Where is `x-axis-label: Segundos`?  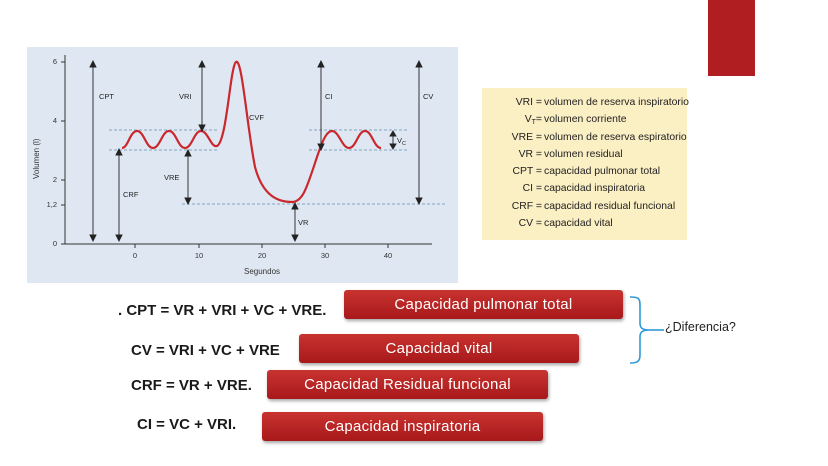 x-axis-label: Segundos is located at coordinates (262, 271).